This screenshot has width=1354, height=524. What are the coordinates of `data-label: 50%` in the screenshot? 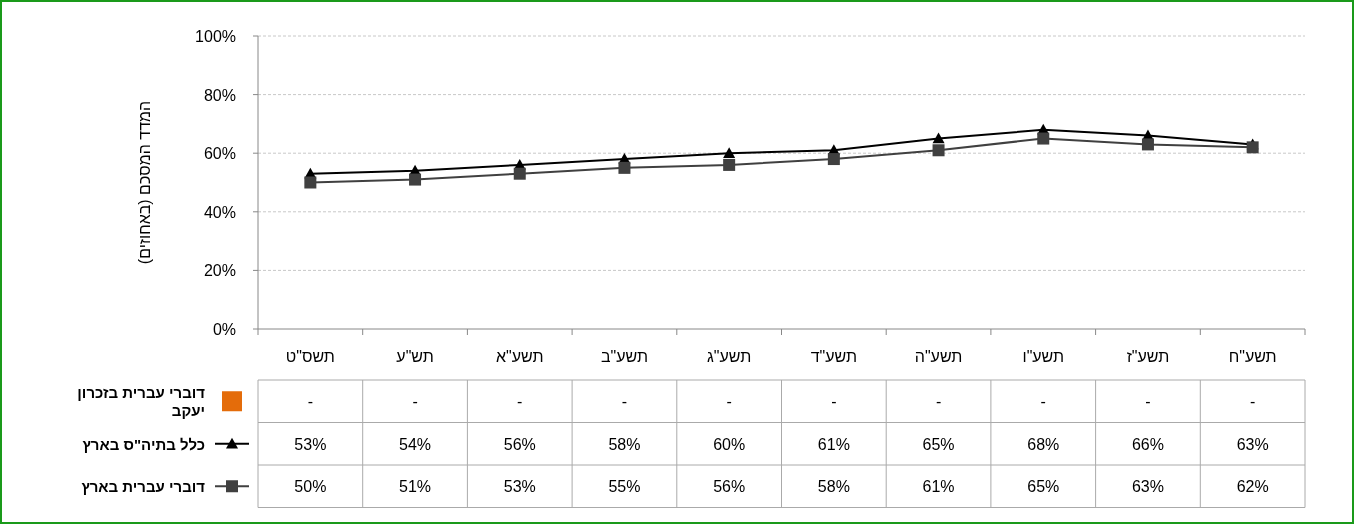 It's located at (310, 487).